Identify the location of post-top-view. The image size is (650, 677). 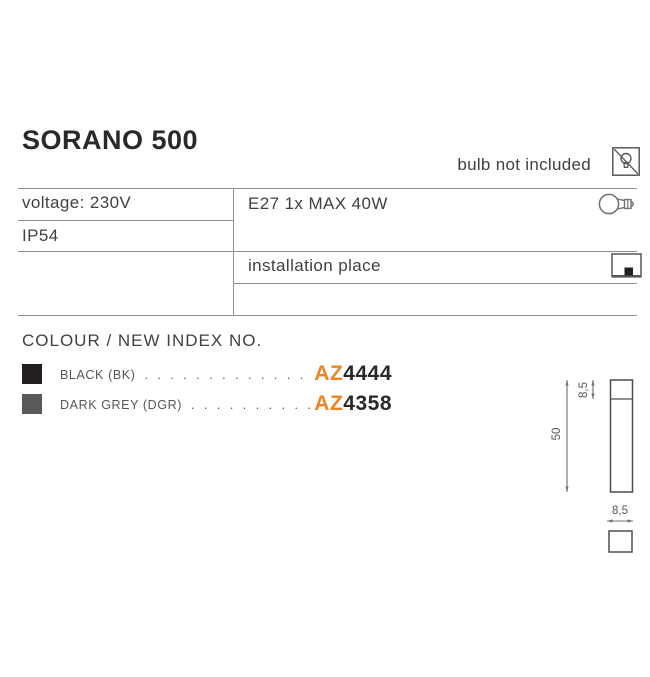
(620, 541).